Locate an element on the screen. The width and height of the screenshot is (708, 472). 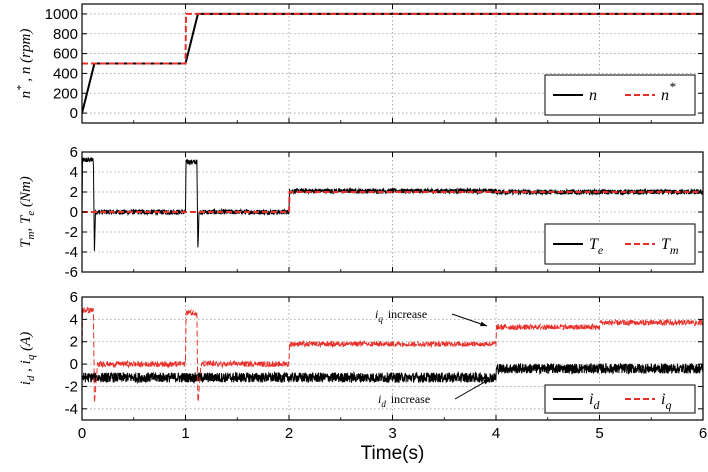
svg-text: n* , n (rpm) is located at coordinates (24, 64).